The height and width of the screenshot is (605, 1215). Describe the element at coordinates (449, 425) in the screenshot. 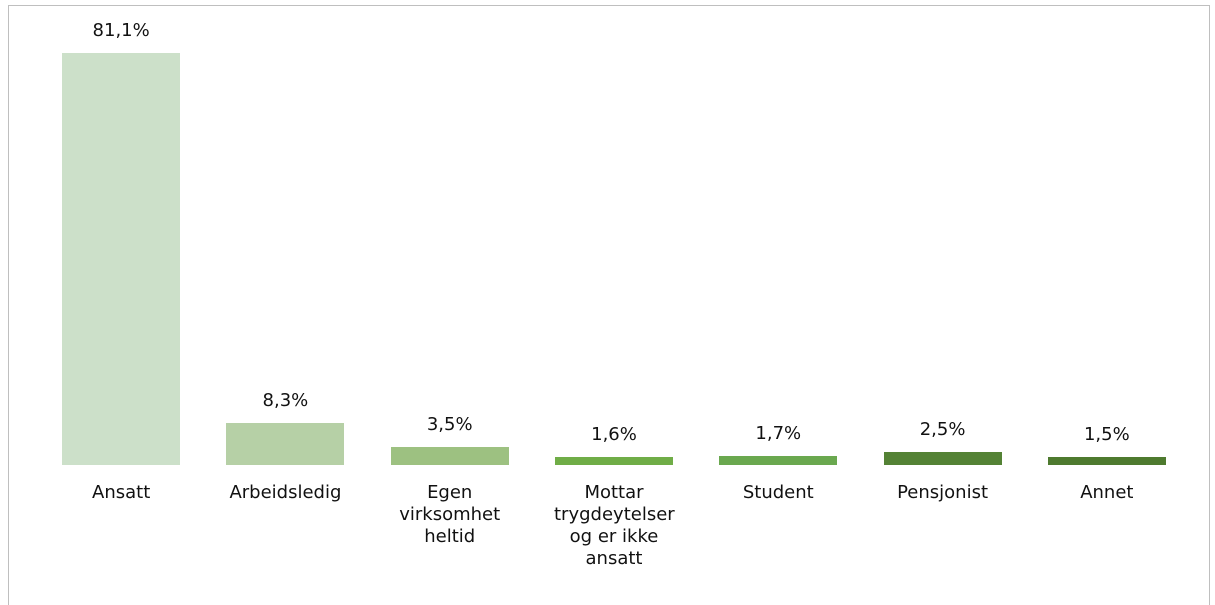

I see `data-label: 3,5%` at that location.